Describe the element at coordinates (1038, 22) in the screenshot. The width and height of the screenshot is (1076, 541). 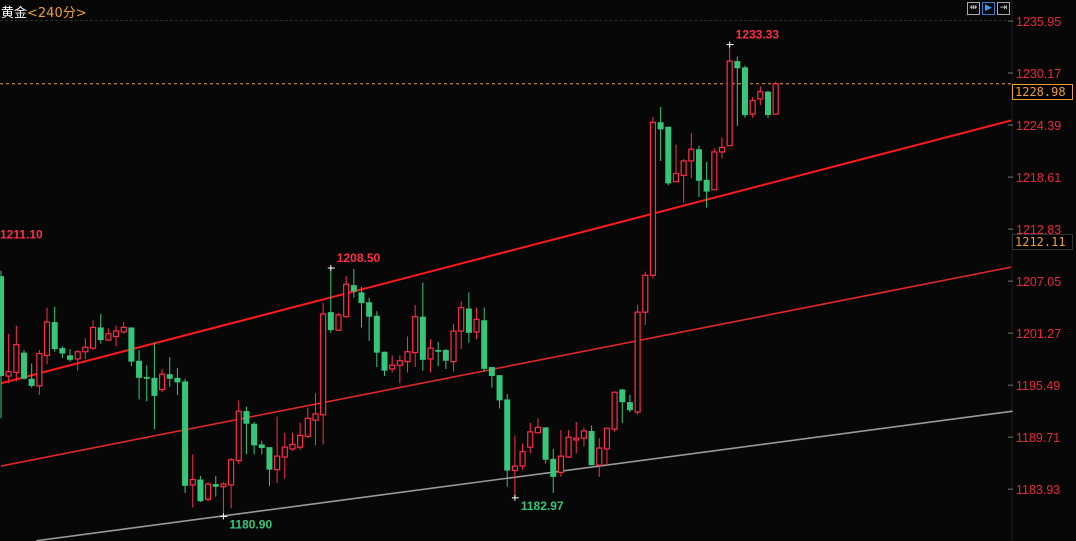
I see `y-tick-label: 1235.95` at that location.